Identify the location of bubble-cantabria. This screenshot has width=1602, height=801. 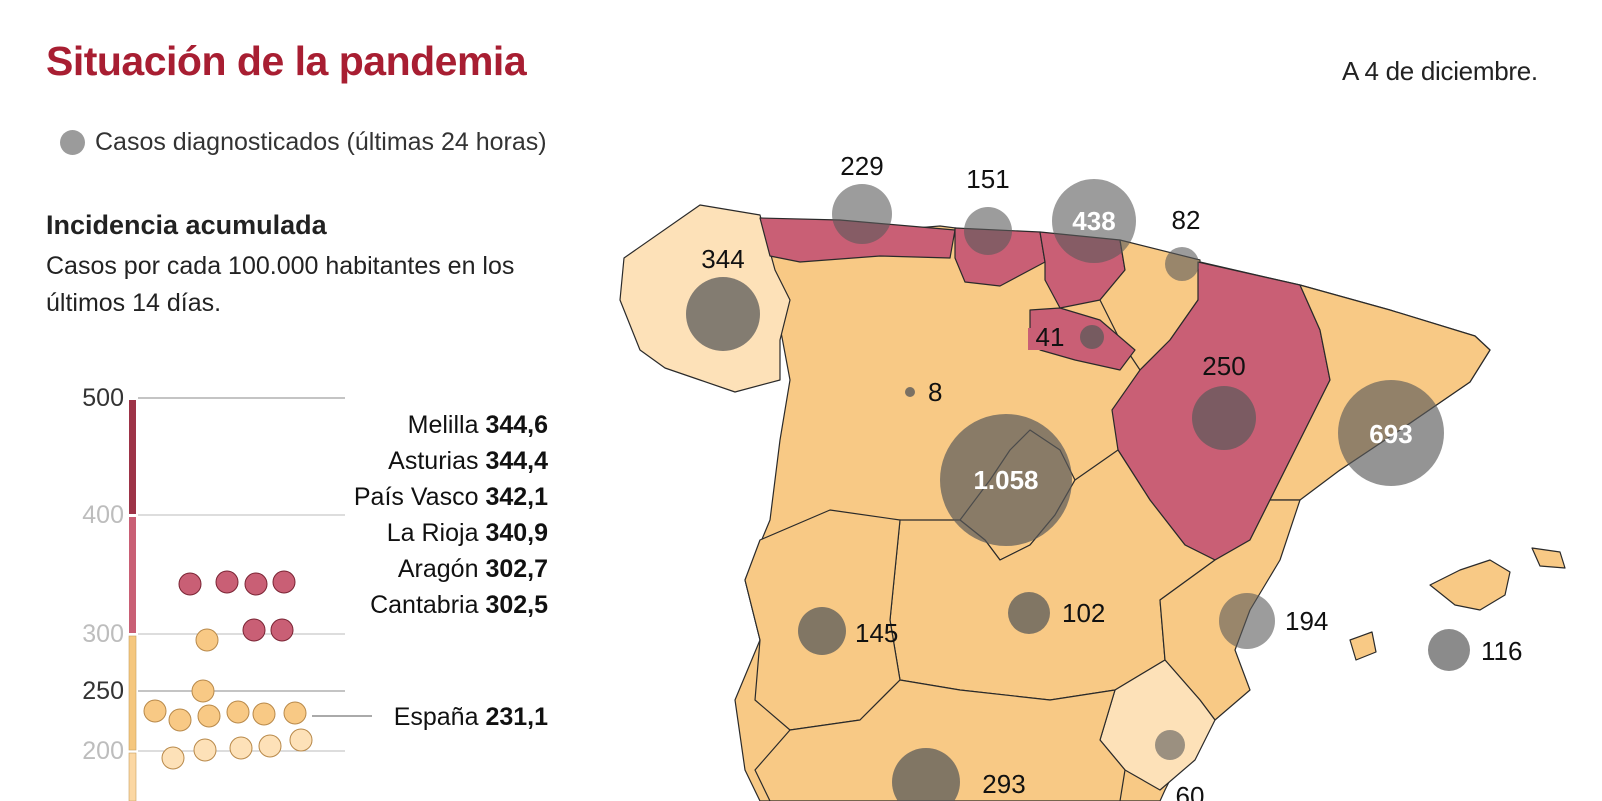
(988, 231).